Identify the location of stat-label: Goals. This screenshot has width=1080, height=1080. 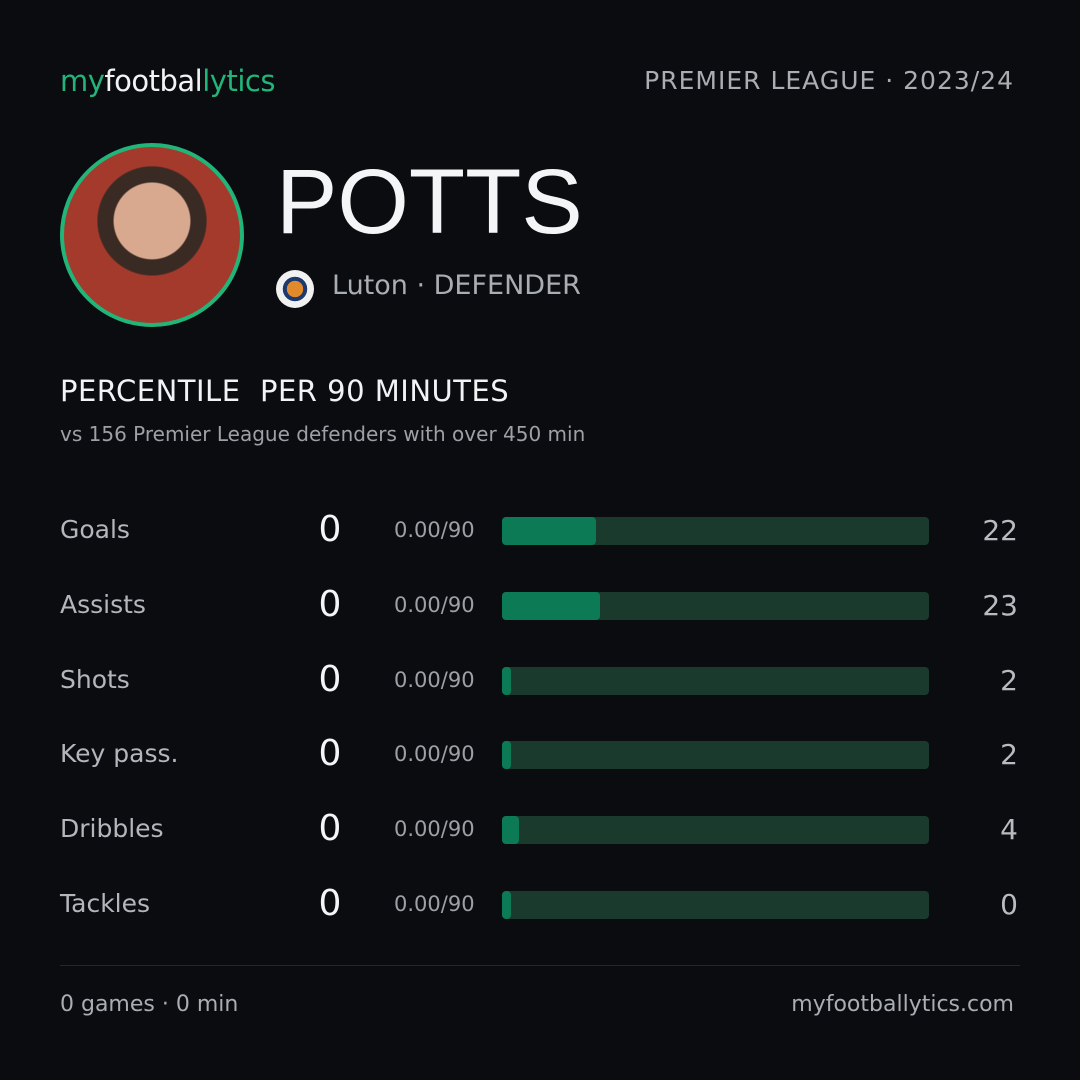
(95, 529).